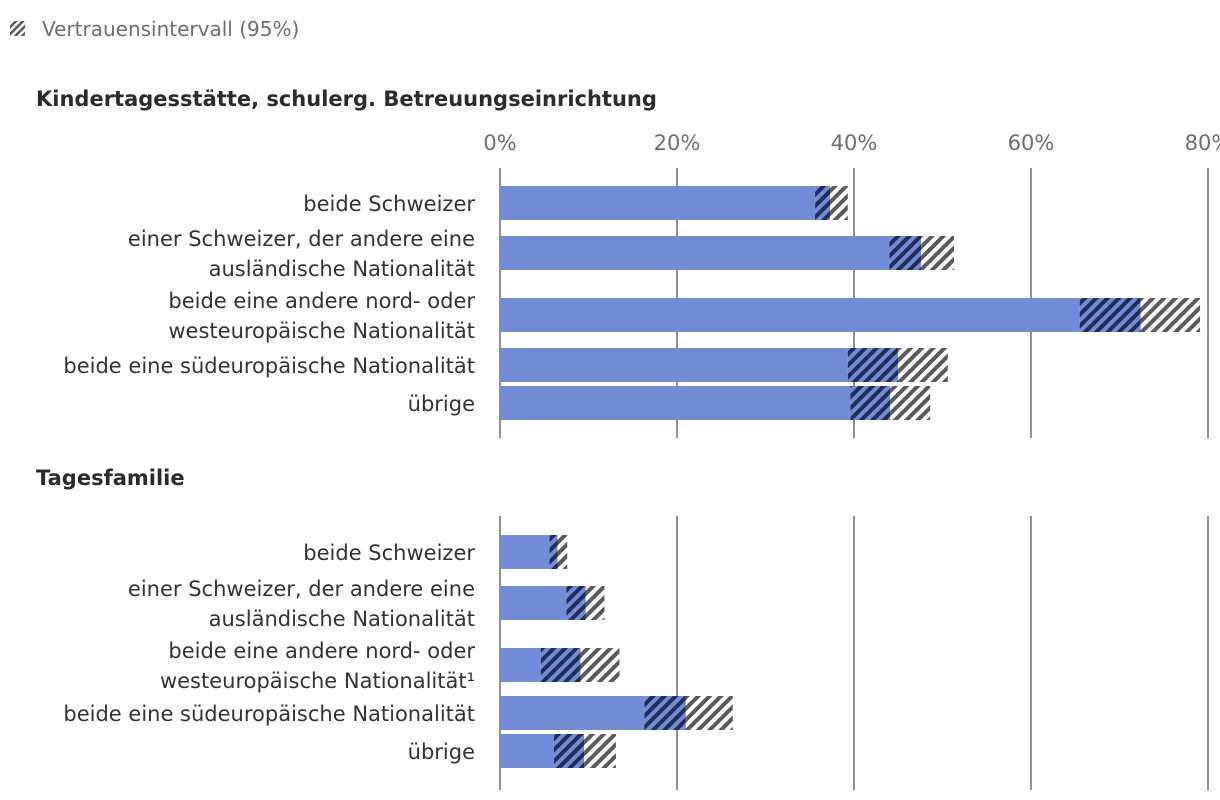  What do you see at coordinates (677, 143) in the screenshot?
I see `x-tick-label: 20%` at bounding box center [677, 143].